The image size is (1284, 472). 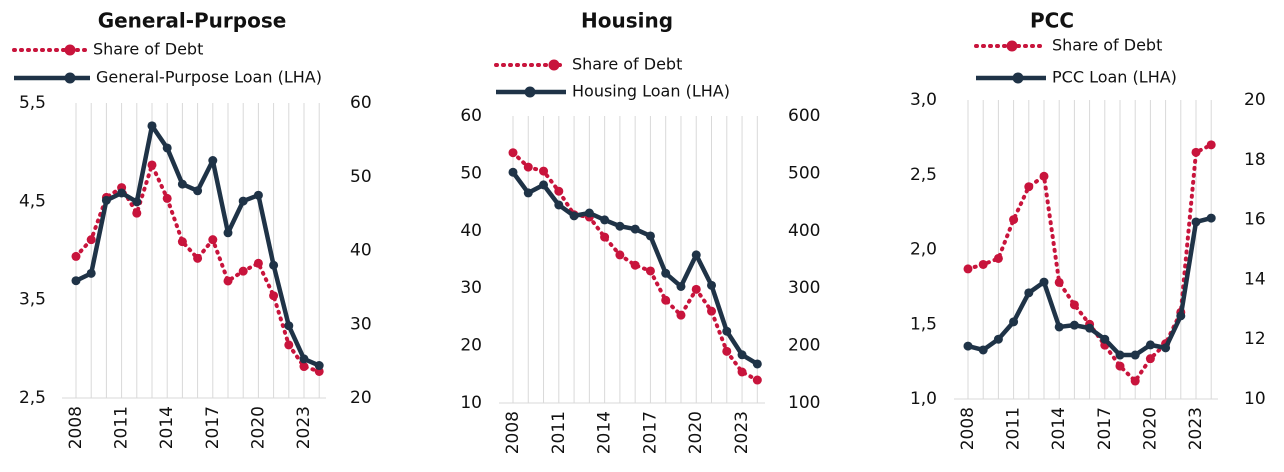 I want to click on y-tick-label: 5,5, so click(x=32, y=103).